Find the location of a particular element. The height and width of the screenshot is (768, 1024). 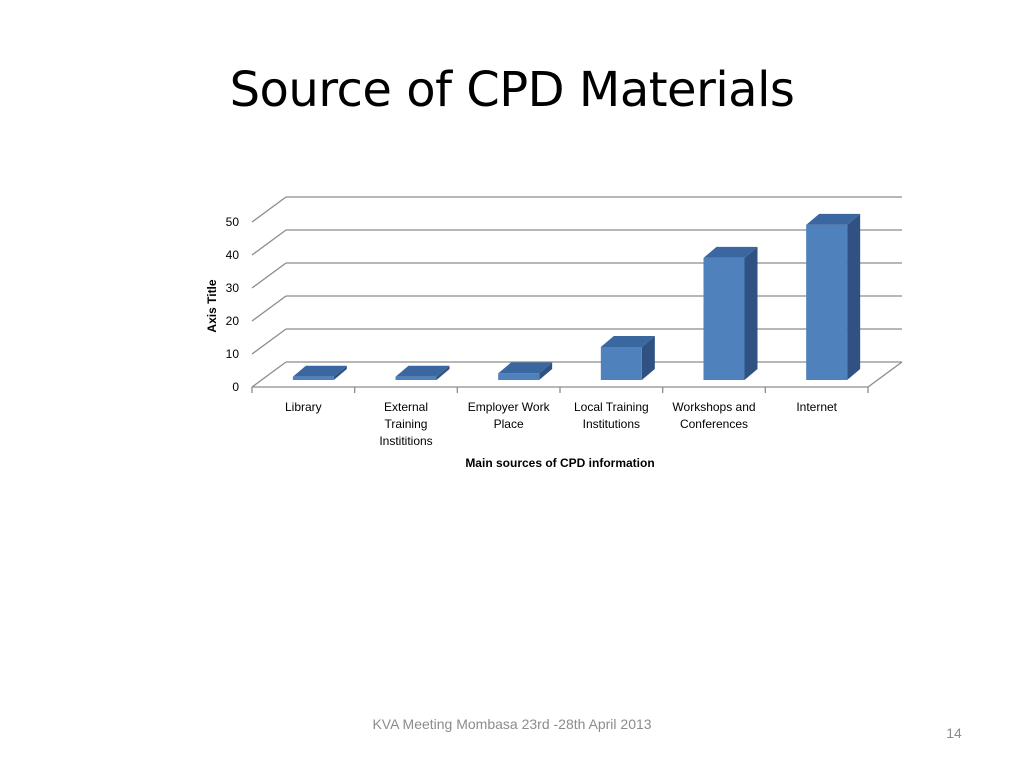

floor-edge is located at coordinates (885, 374).